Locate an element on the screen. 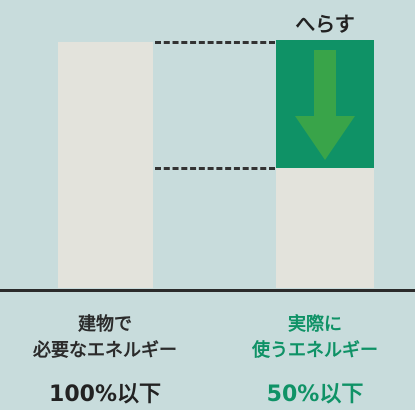 Image resolution: width=415 pixels, height=410 pixels. actual-energy-caption-line2: 使うエネルギー is located at coordinates (315, 351).